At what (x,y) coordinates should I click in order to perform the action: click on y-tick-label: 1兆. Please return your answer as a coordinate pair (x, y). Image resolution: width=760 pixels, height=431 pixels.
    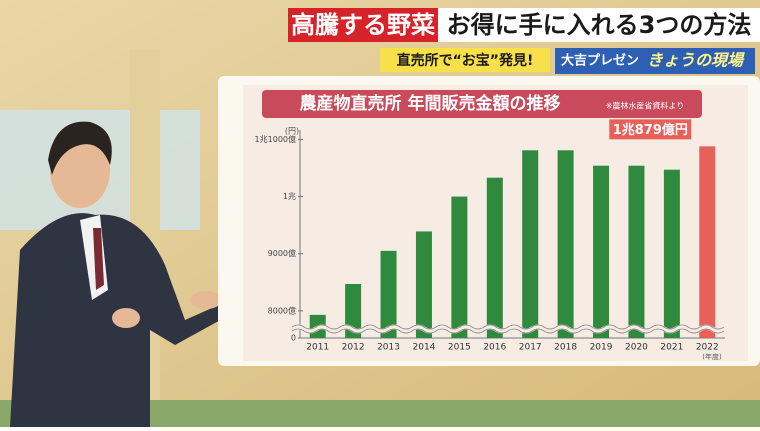
    Looking at the image, I should click on (289, 196).